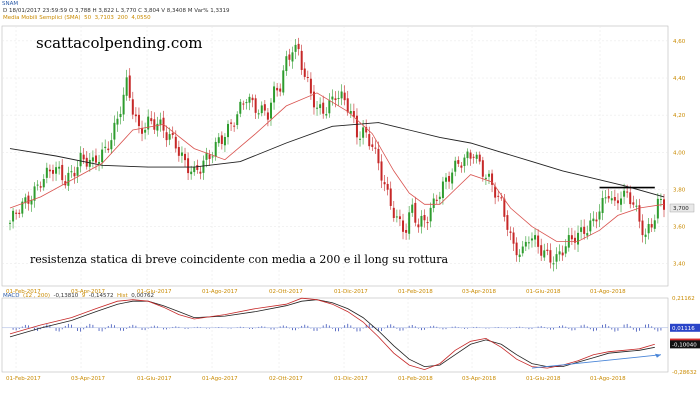 The image size is (700, 414). Describe the element at coordinates (122, 18) in the screenshot. I see `ma-legend-200: 200` at that location.